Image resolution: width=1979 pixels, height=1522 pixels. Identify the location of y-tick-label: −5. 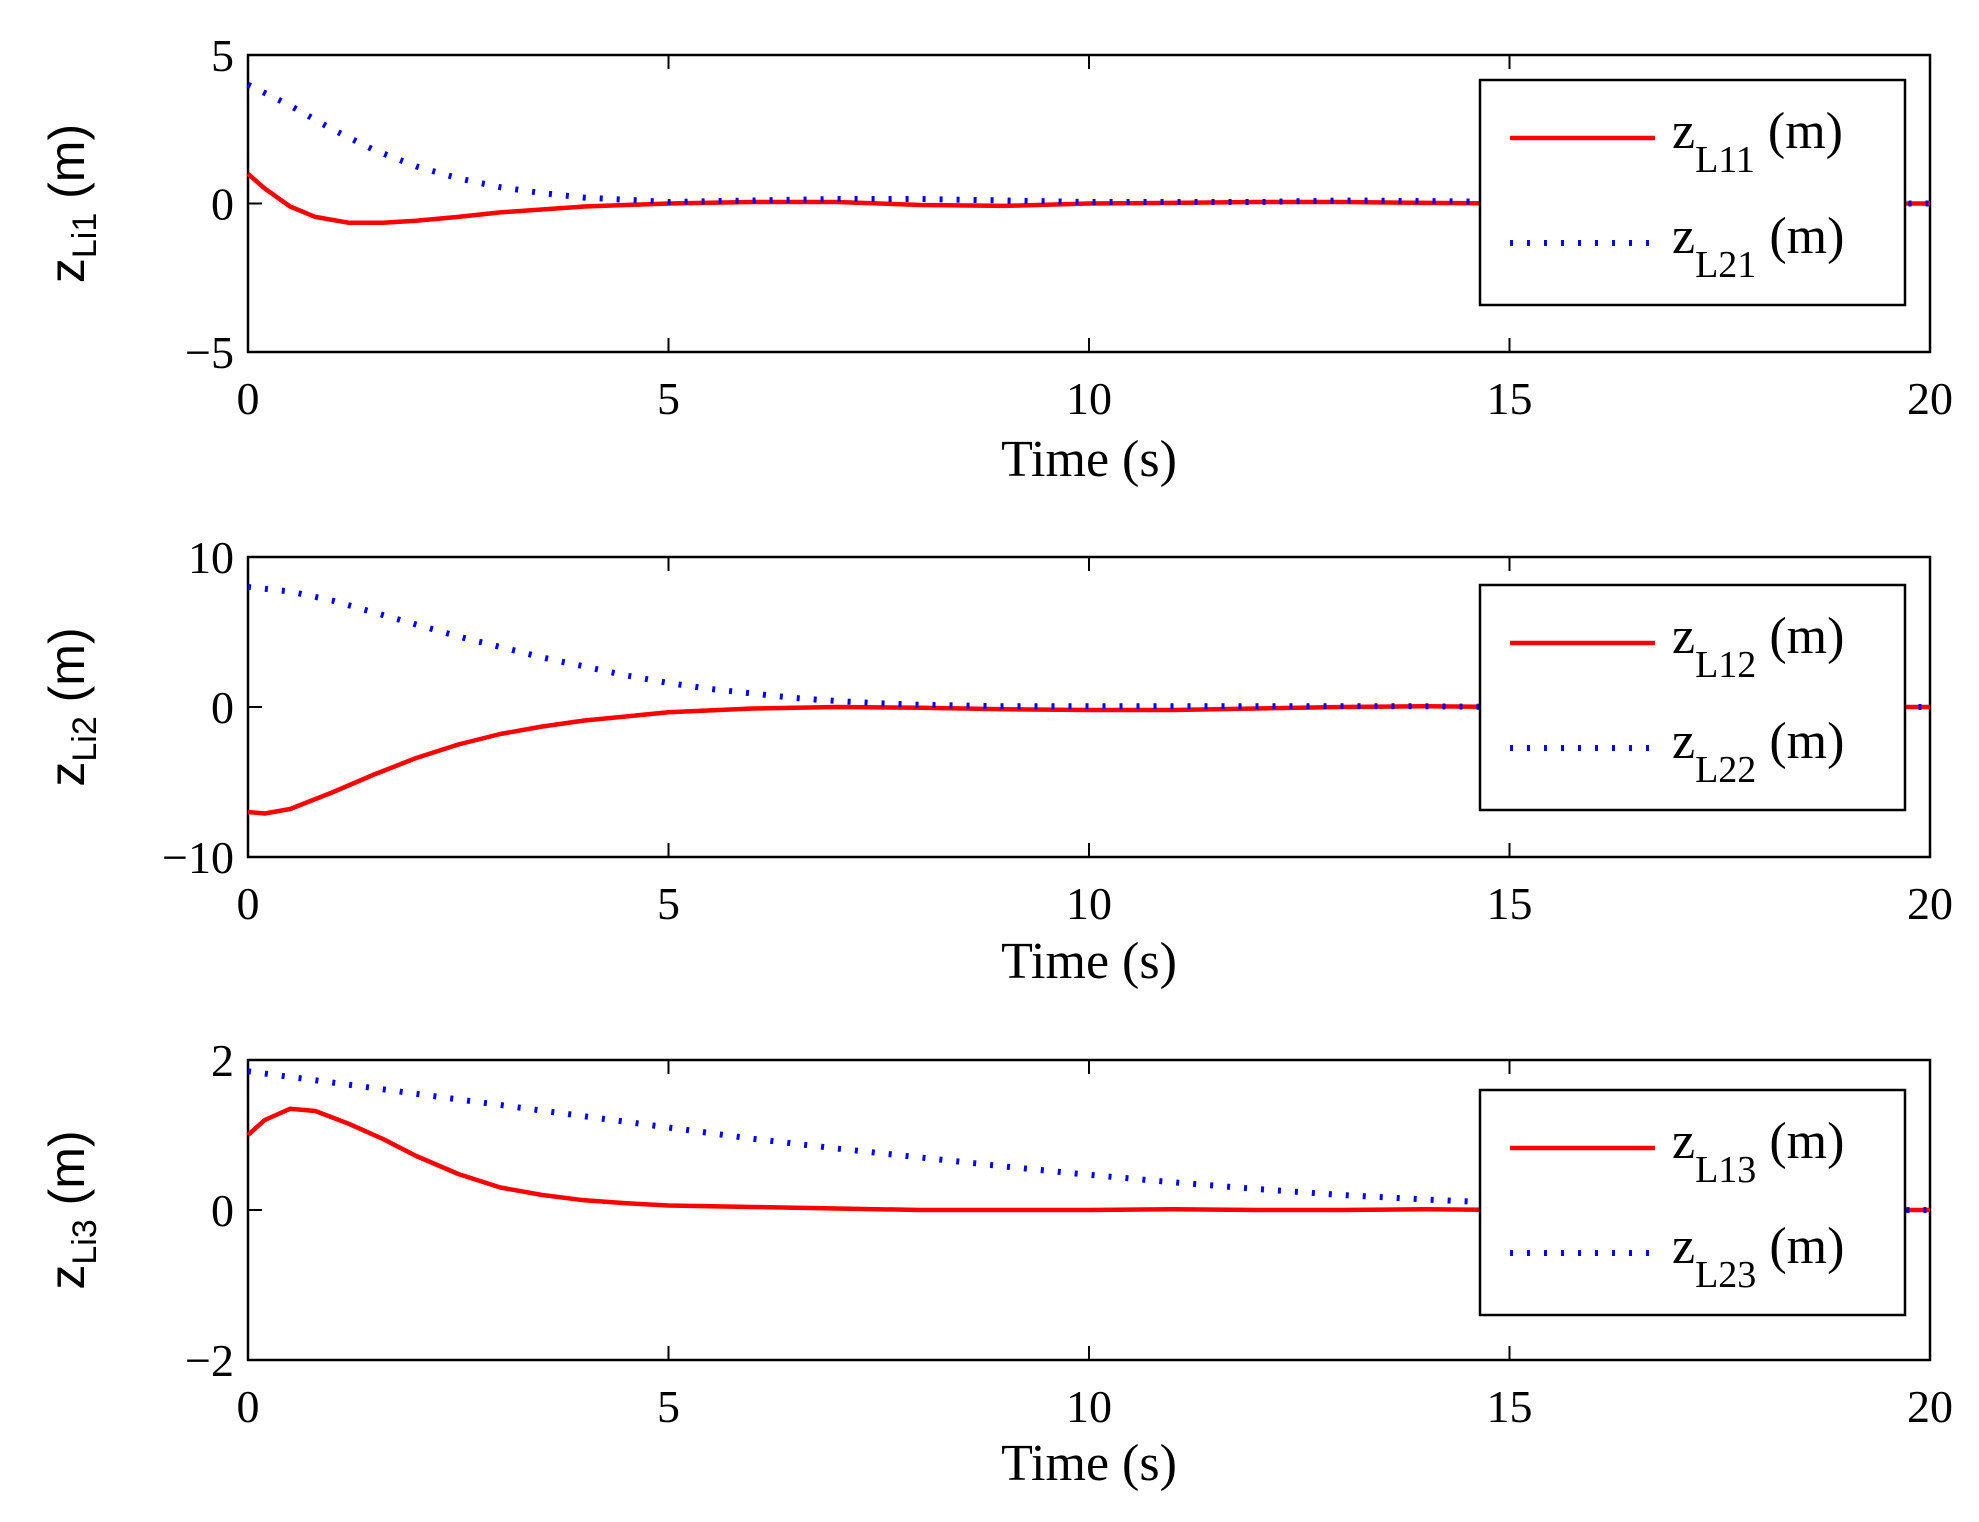
(209, 352).